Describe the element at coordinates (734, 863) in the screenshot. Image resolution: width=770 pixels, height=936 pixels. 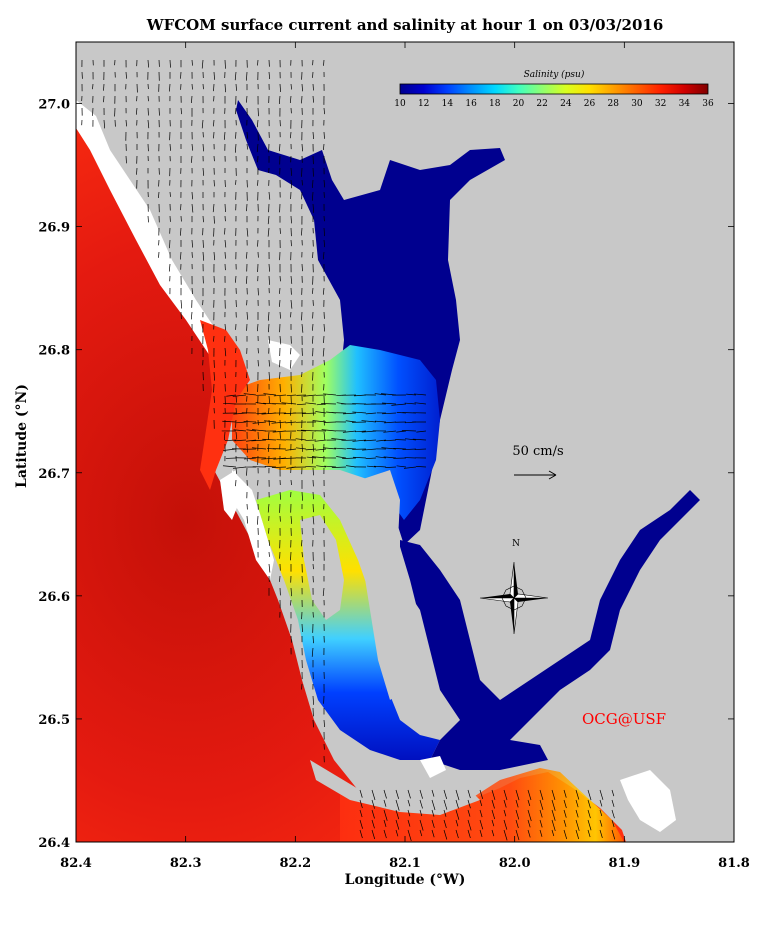
I see `x-tick-label: 81.8` at that location.